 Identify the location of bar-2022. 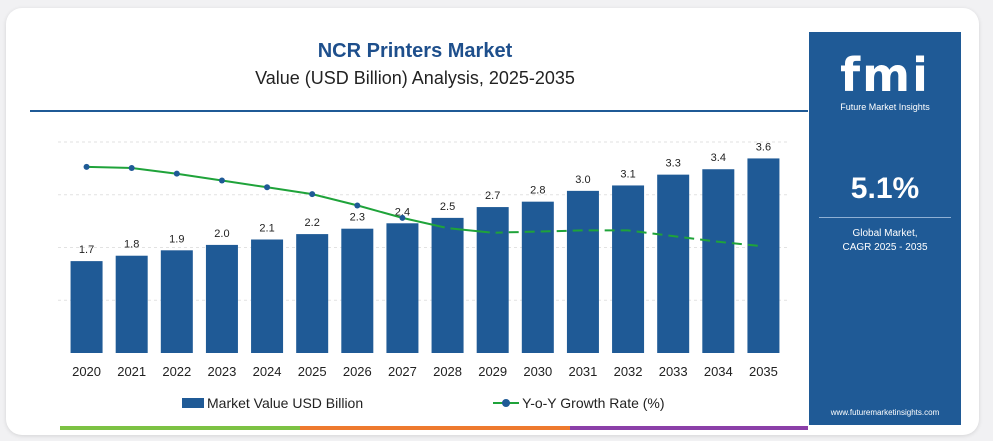
(176, 301).